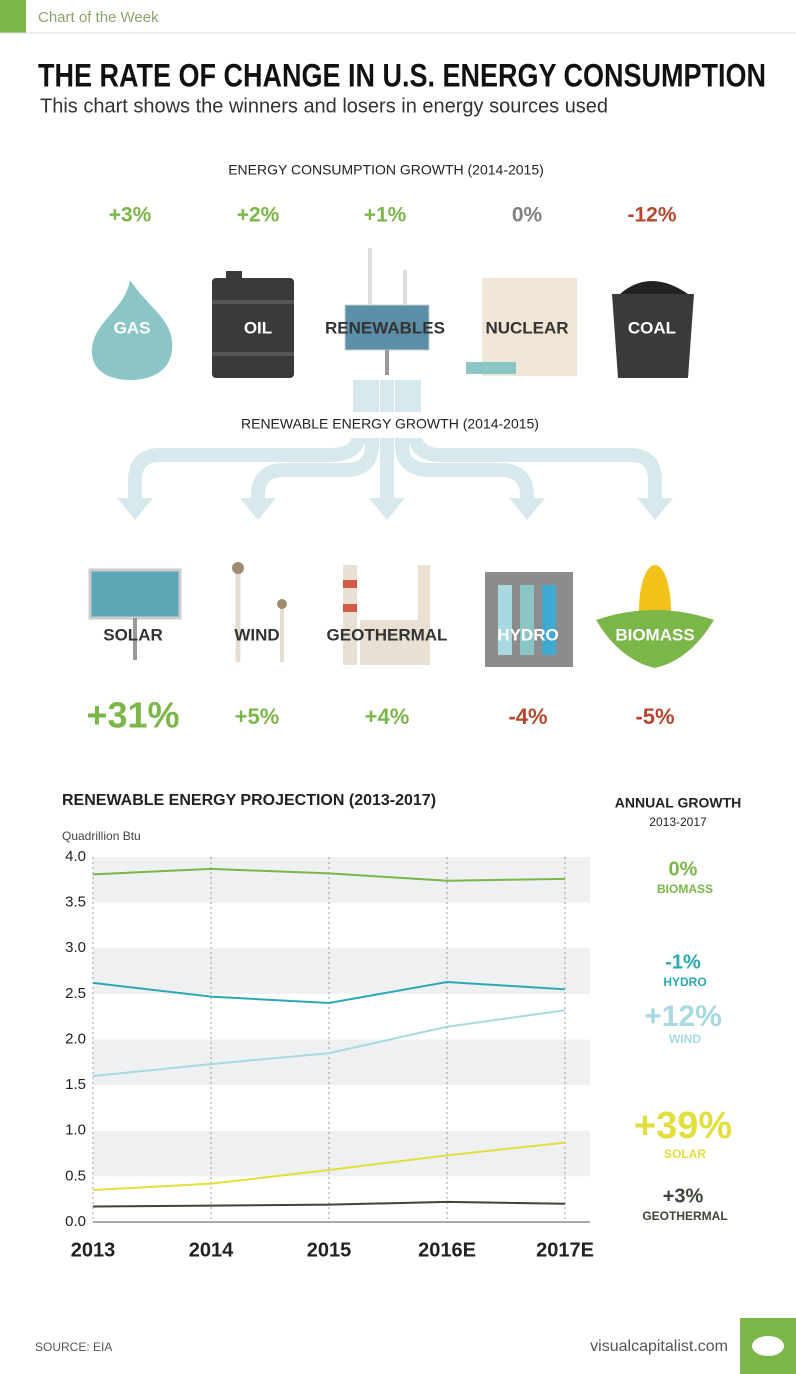  Describe the element at coordinates (75, 1130) in the screenshot. I see `y-tick-label: 1.0` at that location.